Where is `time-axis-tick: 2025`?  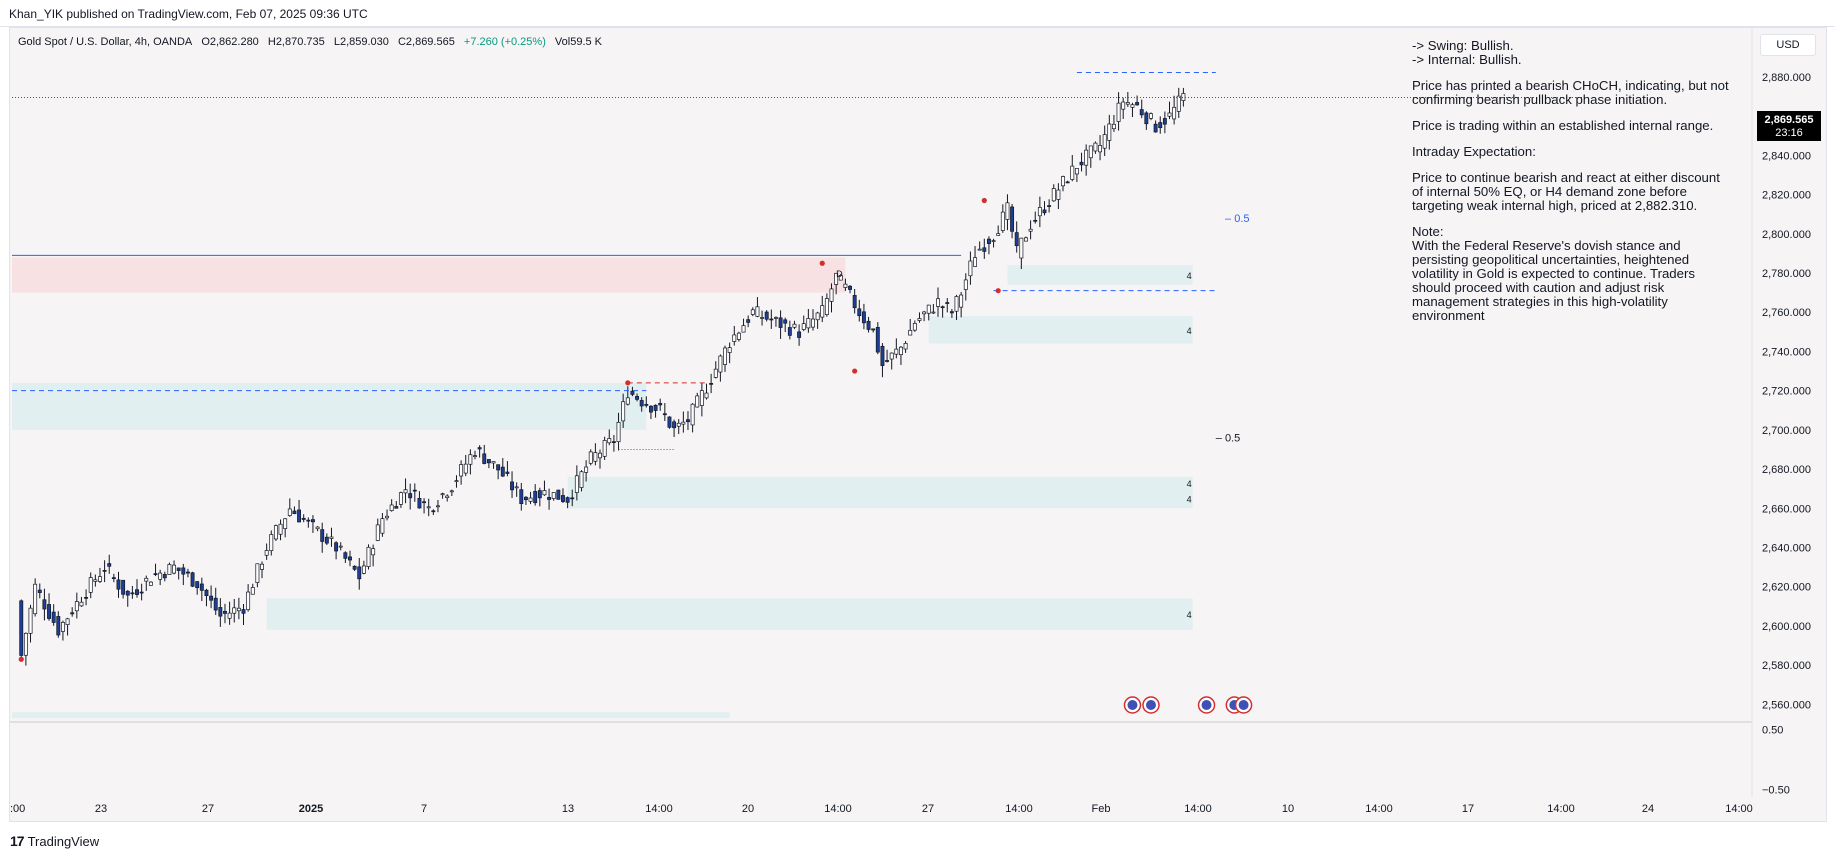
time-axis-tick: 2025 is located at coordinates (311, 809).